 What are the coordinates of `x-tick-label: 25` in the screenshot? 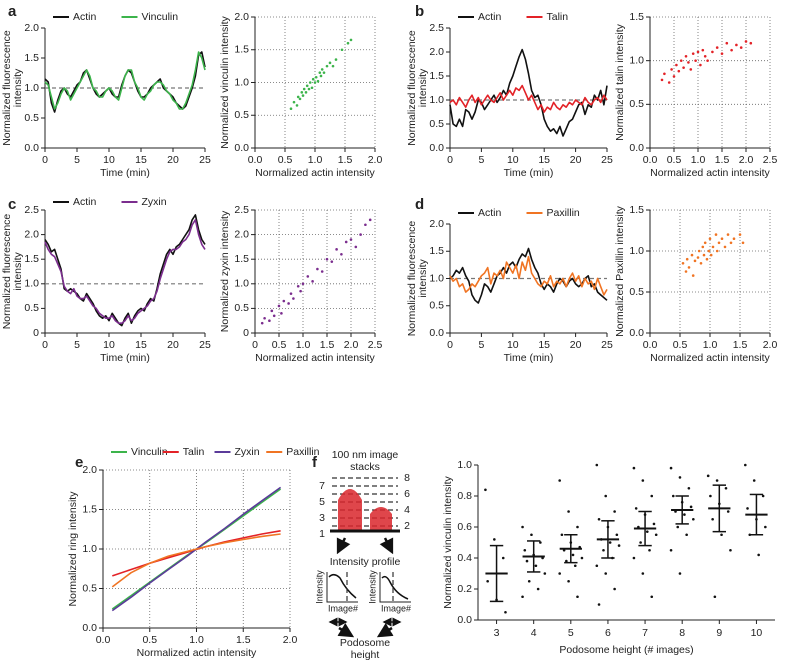 It's located at (205, 160).